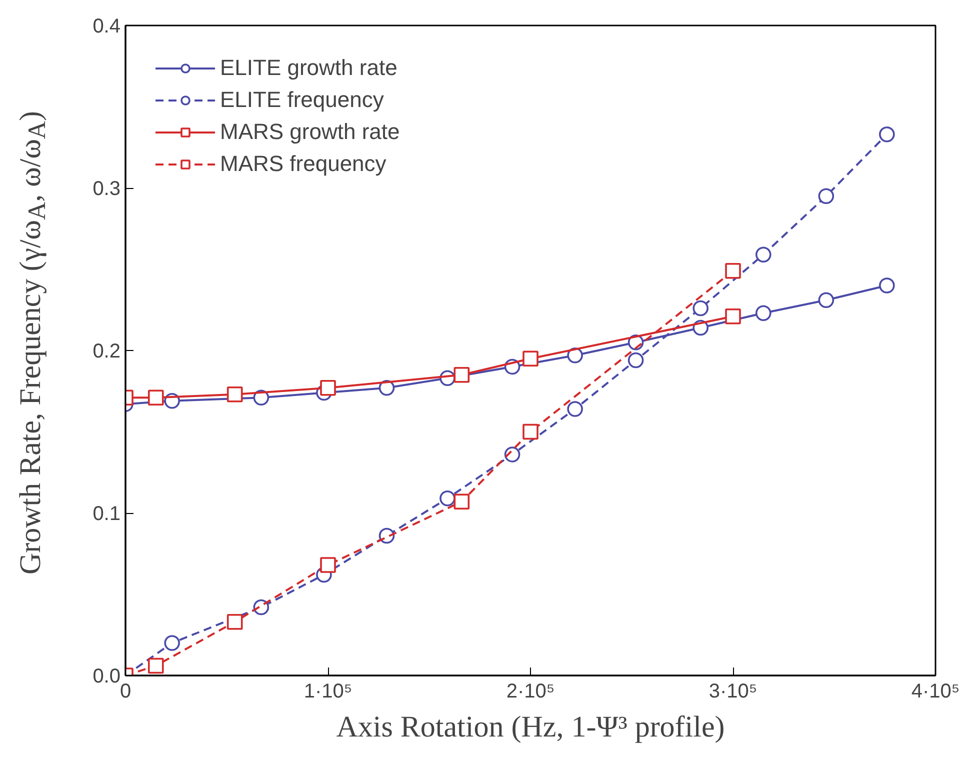 The width and height of the screenshot is (978, 783). I want to click on y-tick-label: 0.2, so click(106, 351).